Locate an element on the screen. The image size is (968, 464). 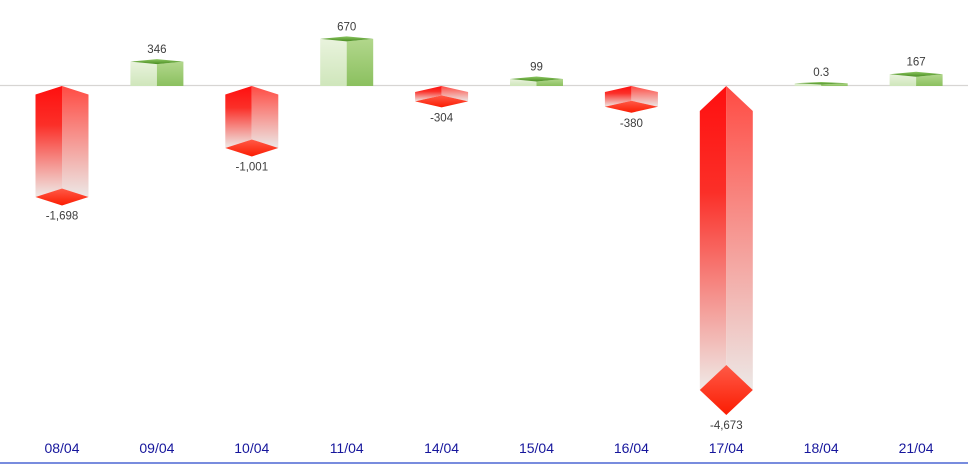
bar-16-04: -380 is located at coordinates (631, 108).